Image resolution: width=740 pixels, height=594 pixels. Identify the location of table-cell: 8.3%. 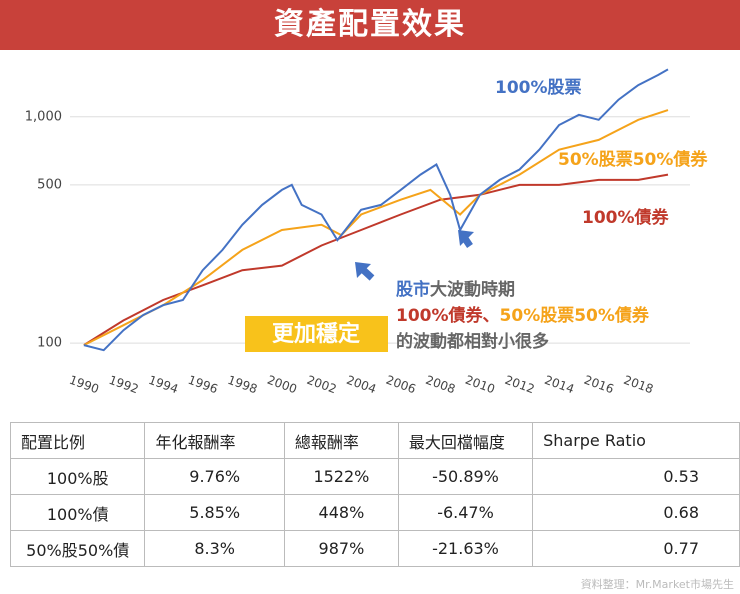
(214, 548).